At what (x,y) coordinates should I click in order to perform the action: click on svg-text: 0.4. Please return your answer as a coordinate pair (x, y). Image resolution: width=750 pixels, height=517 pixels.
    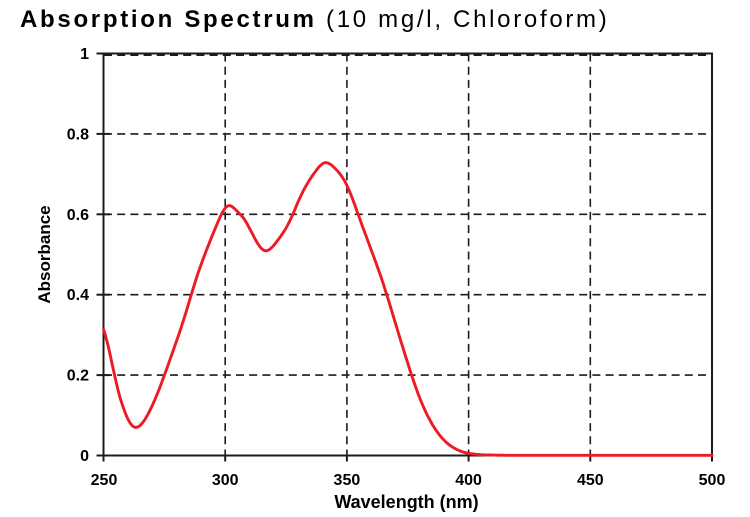
    Looking at the image, I should click on (78, 295).